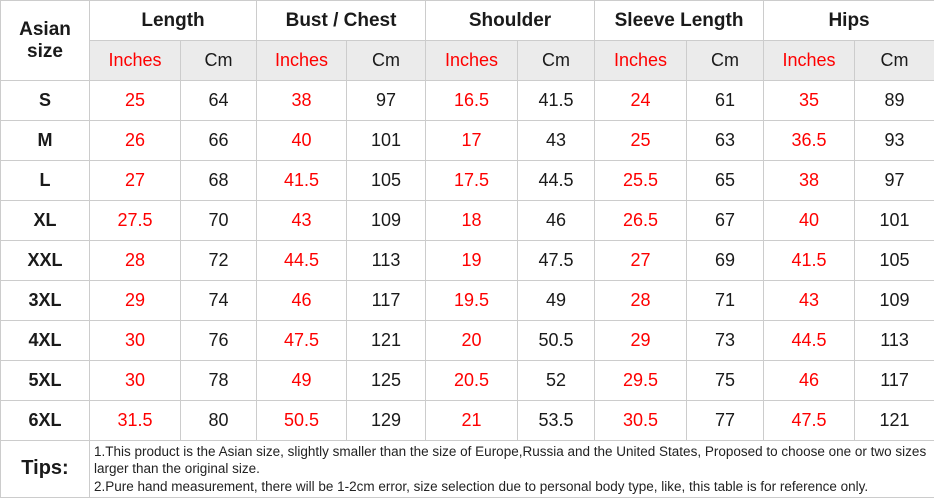 The width and height of the screenshot is (934, 498). I want to click on size-cell: 4XL, so click(45, 341).